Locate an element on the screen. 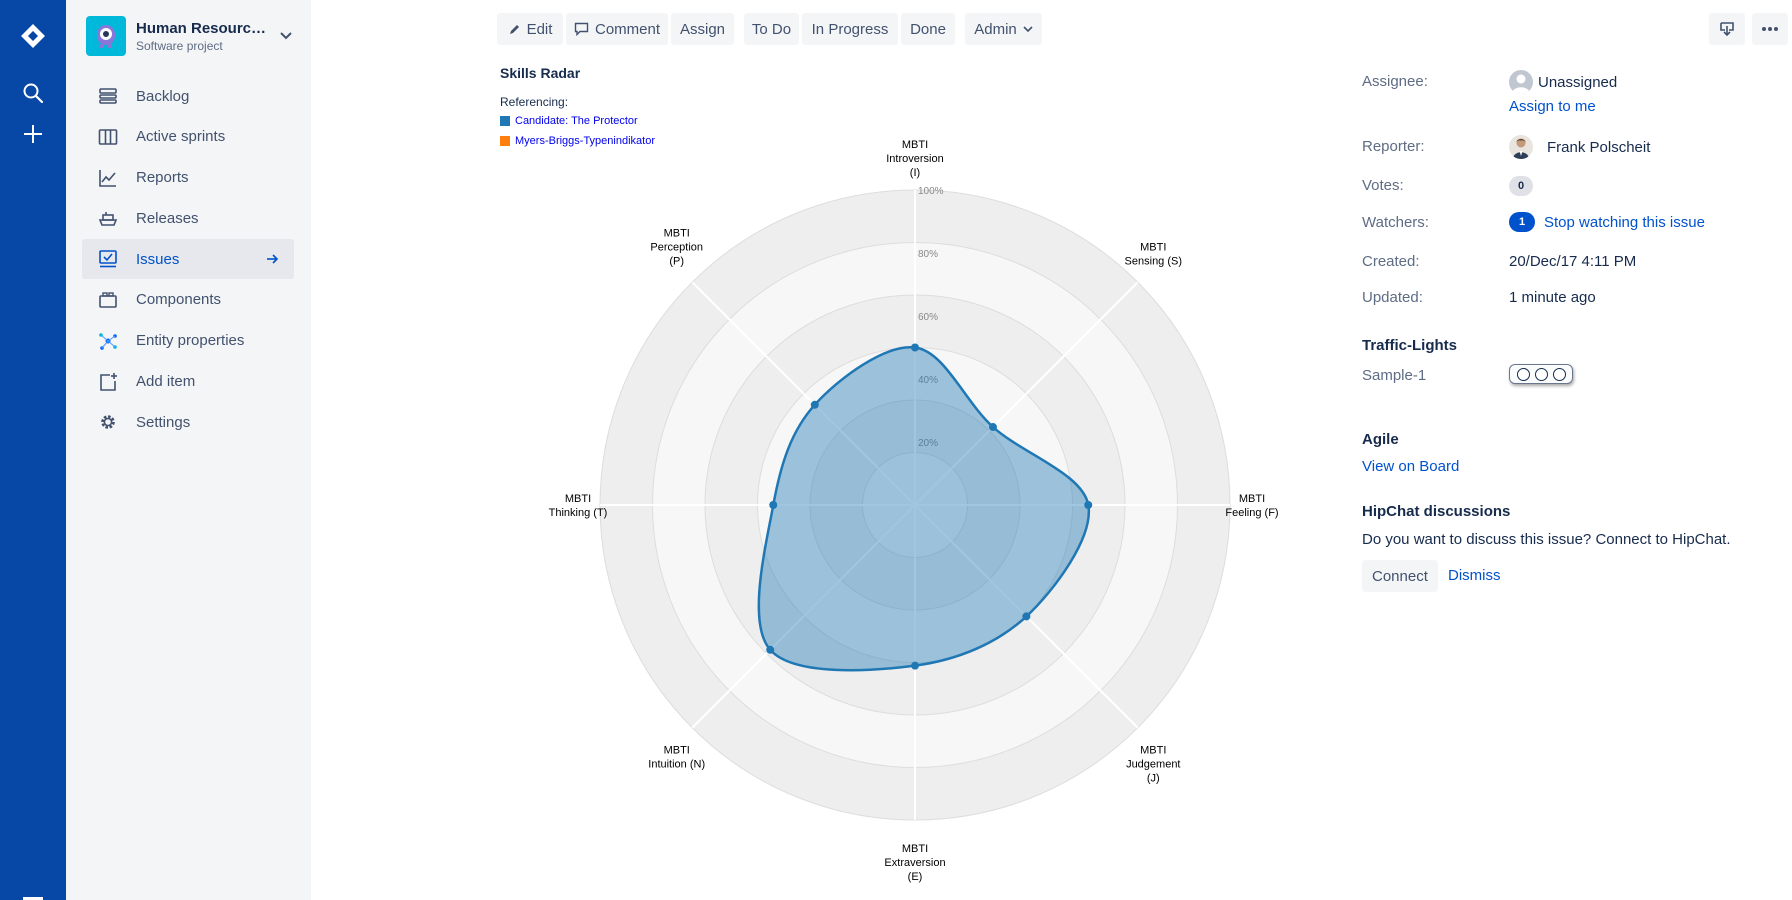 The image size is (1792, 900). updated-label: Updated: is located at coordinates (1392, 297).